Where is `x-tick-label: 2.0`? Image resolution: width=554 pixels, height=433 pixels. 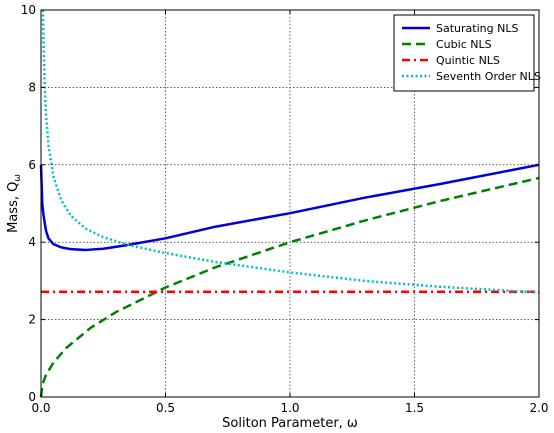
x-tick-label: 2.0 is located at coordinates (538, 408).